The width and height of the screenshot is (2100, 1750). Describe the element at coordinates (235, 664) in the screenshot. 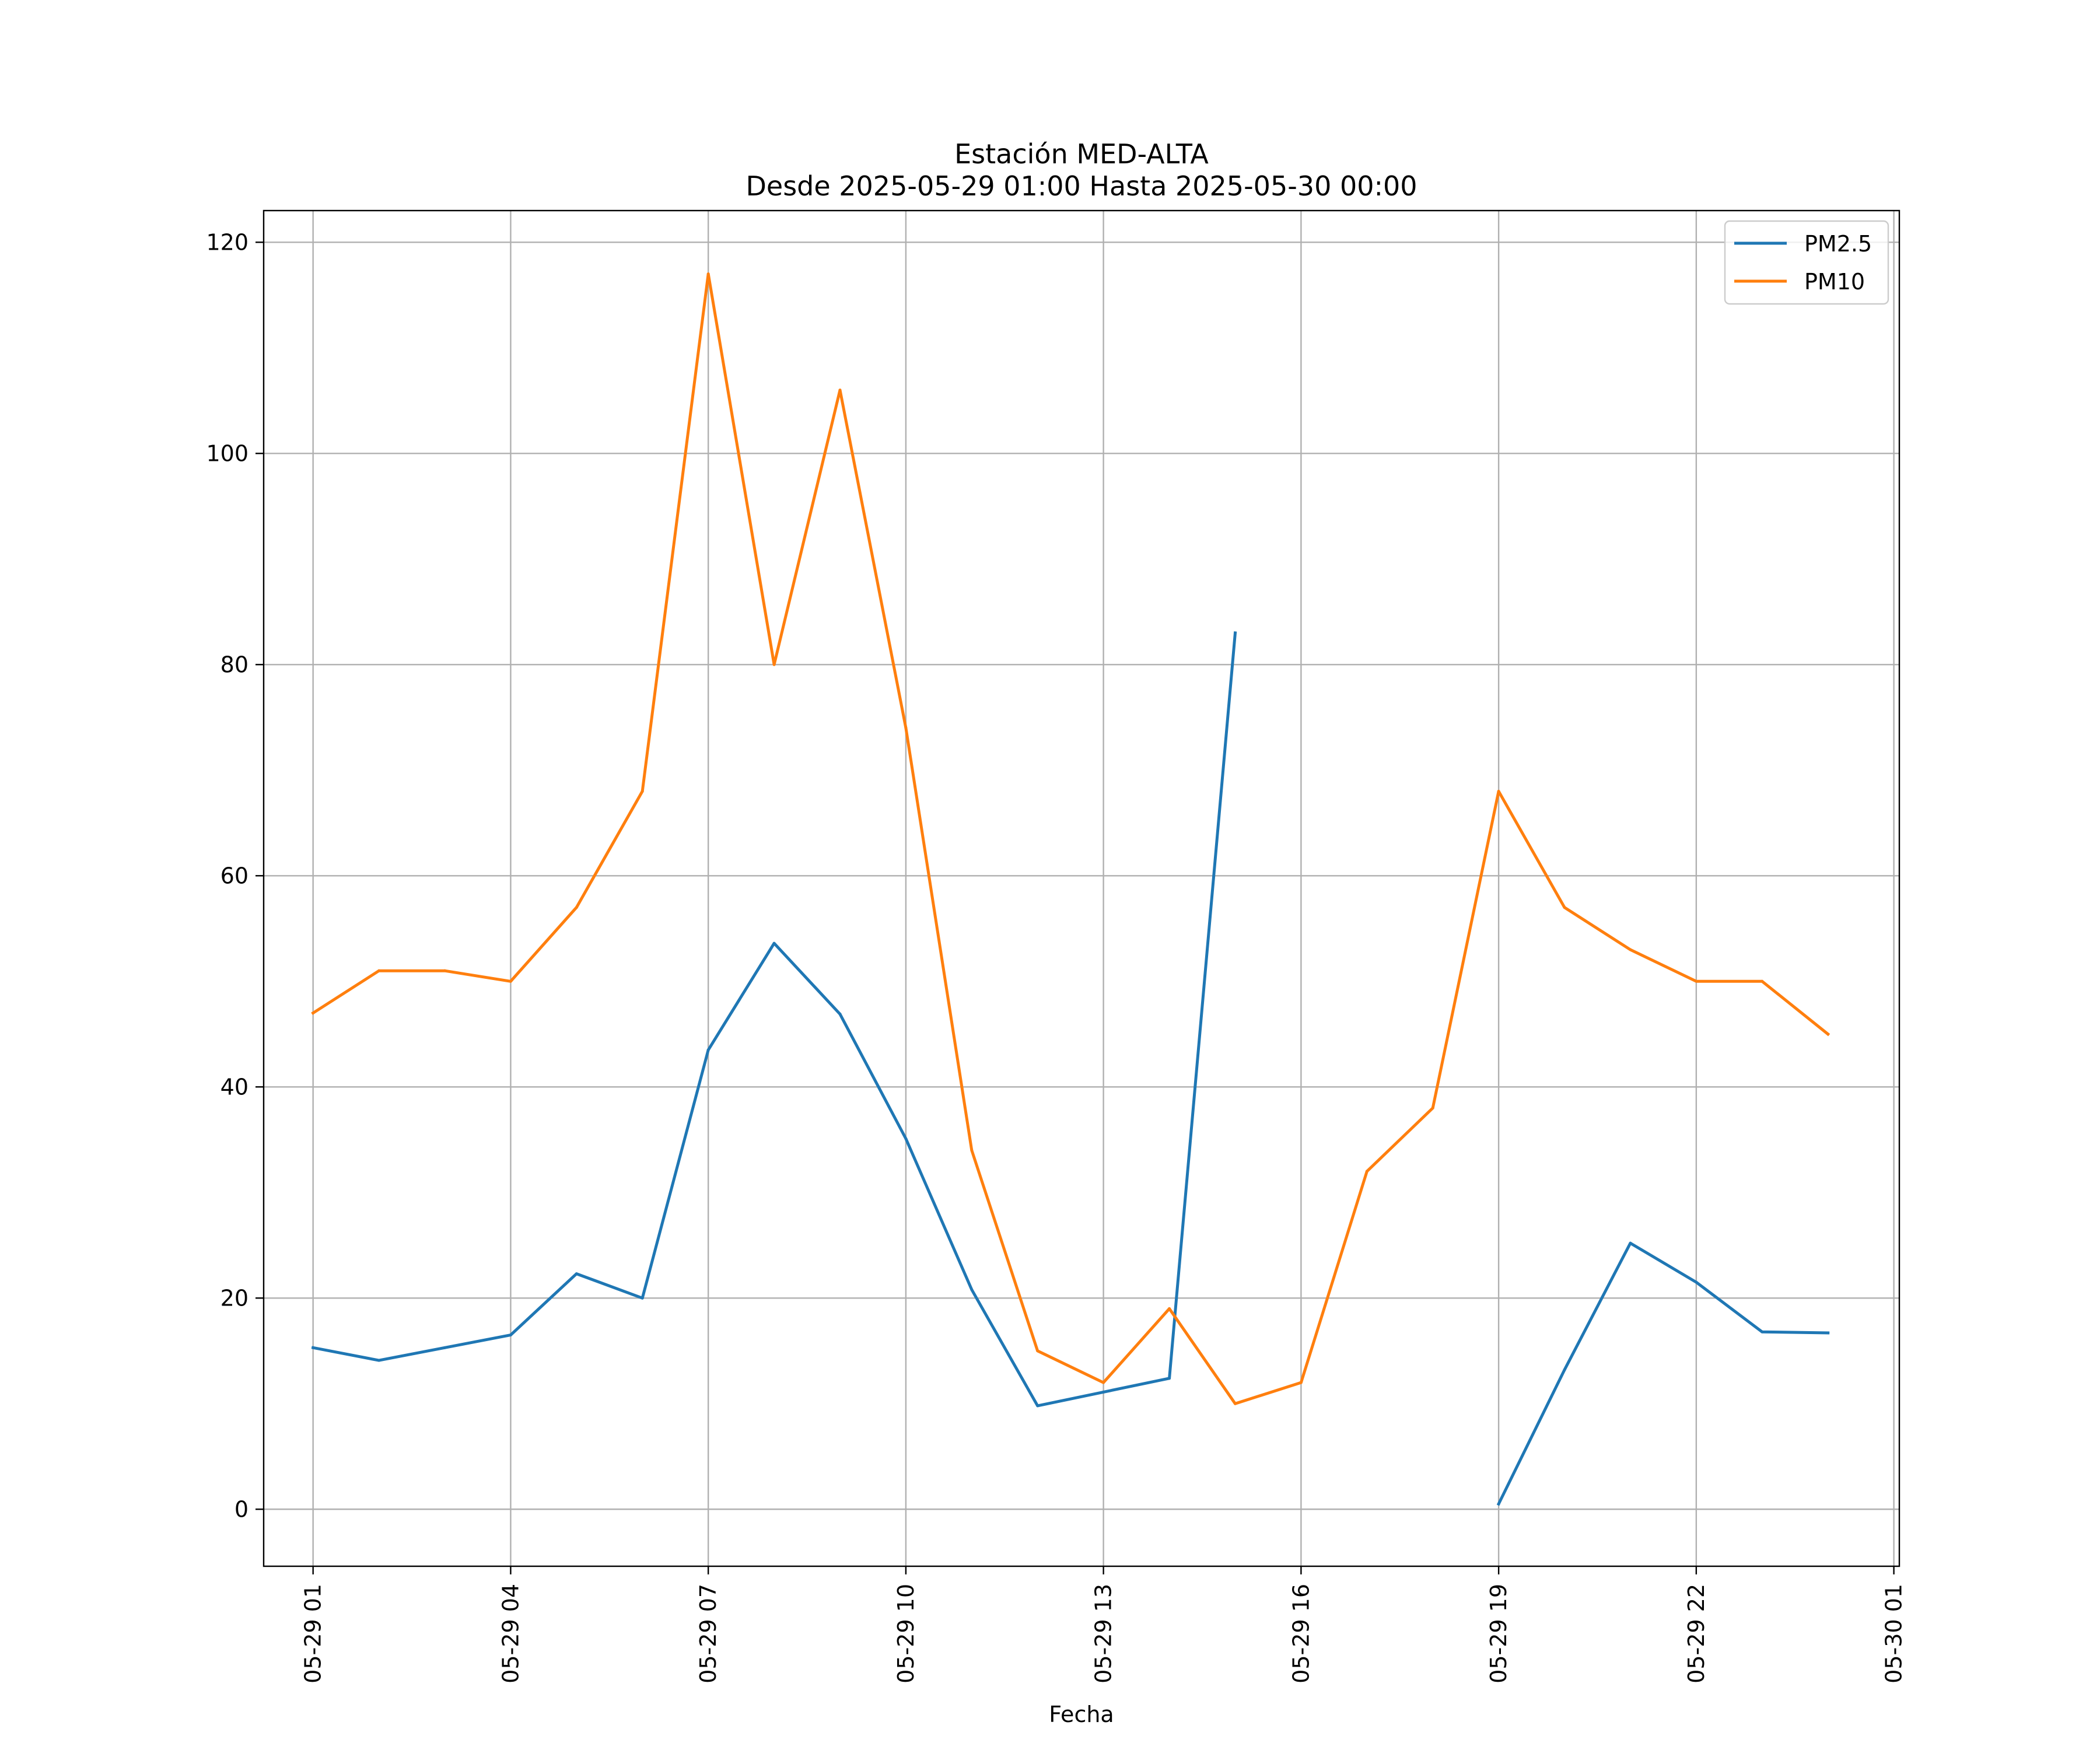

I see `y-tick-label: 80` at that location.